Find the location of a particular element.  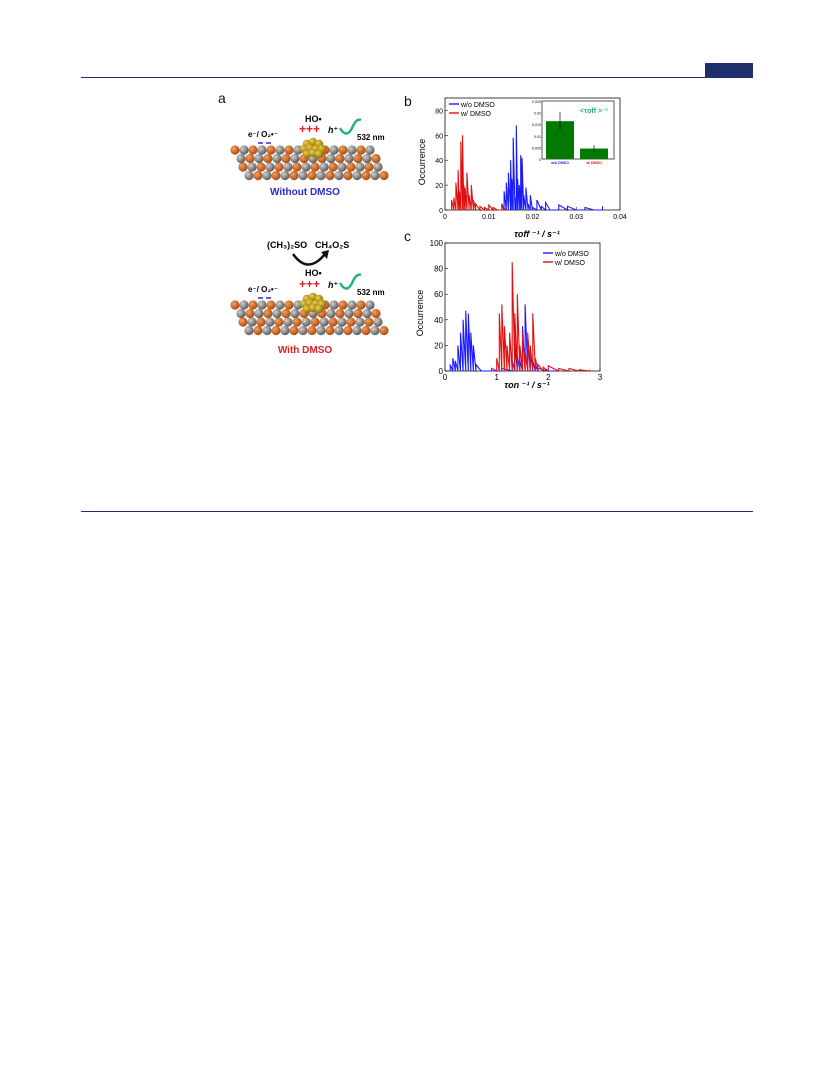

chart-b-xlabel: τoff ⁻¹ / s⁻¹ is located at coordinates (537, 234).